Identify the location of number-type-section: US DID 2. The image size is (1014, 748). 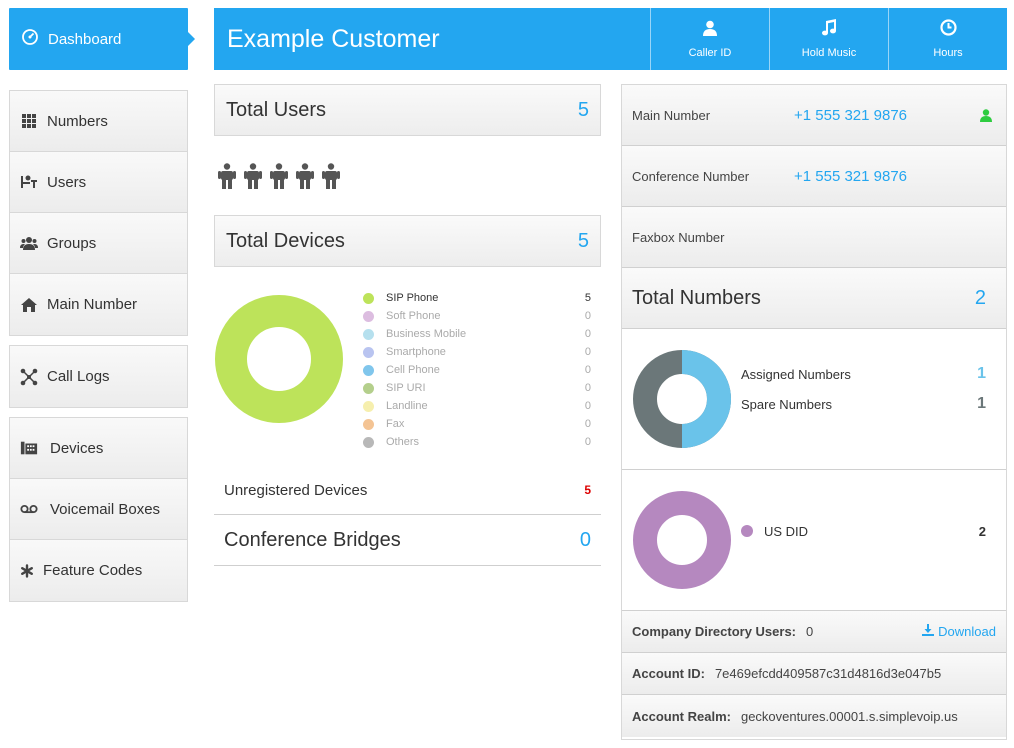
(814, 540).